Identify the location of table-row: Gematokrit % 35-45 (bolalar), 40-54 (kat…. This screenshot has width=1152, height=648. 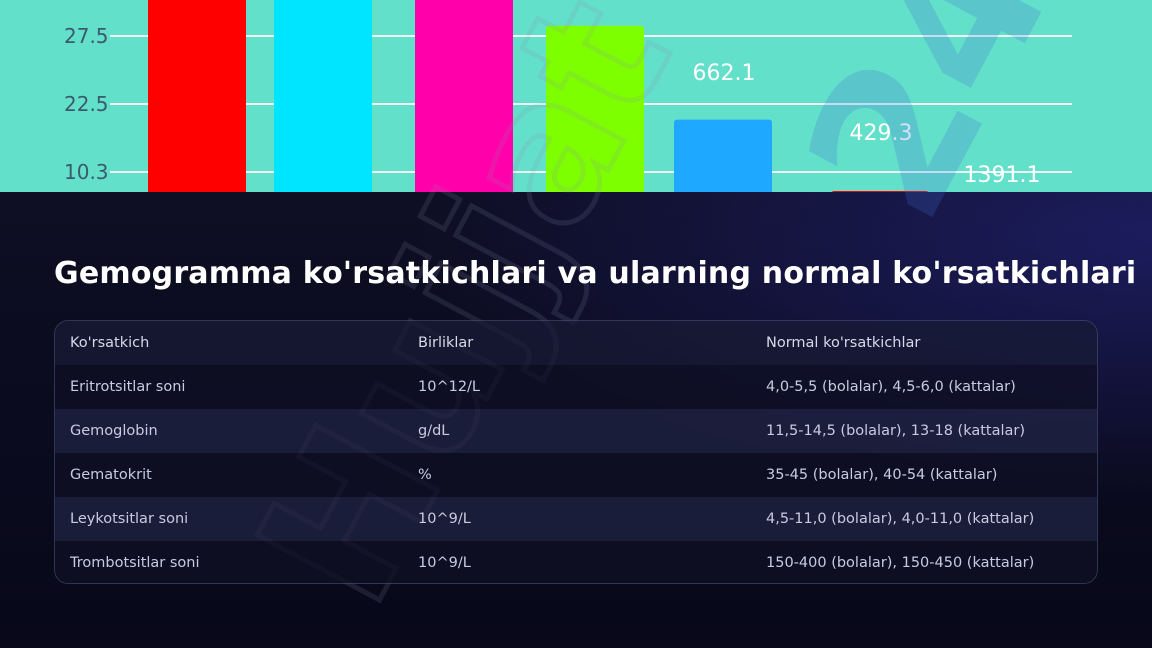
(576, 475).